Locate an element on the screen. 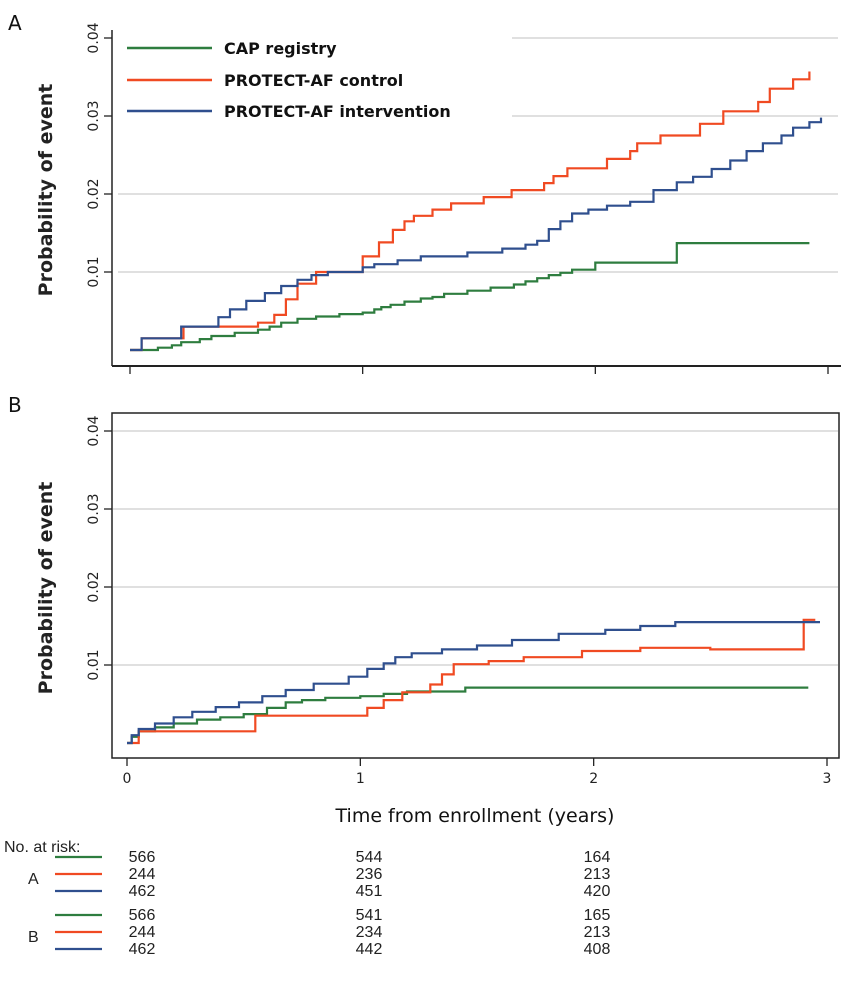  panel-b-series-lines is located at coordinates (473, 681).